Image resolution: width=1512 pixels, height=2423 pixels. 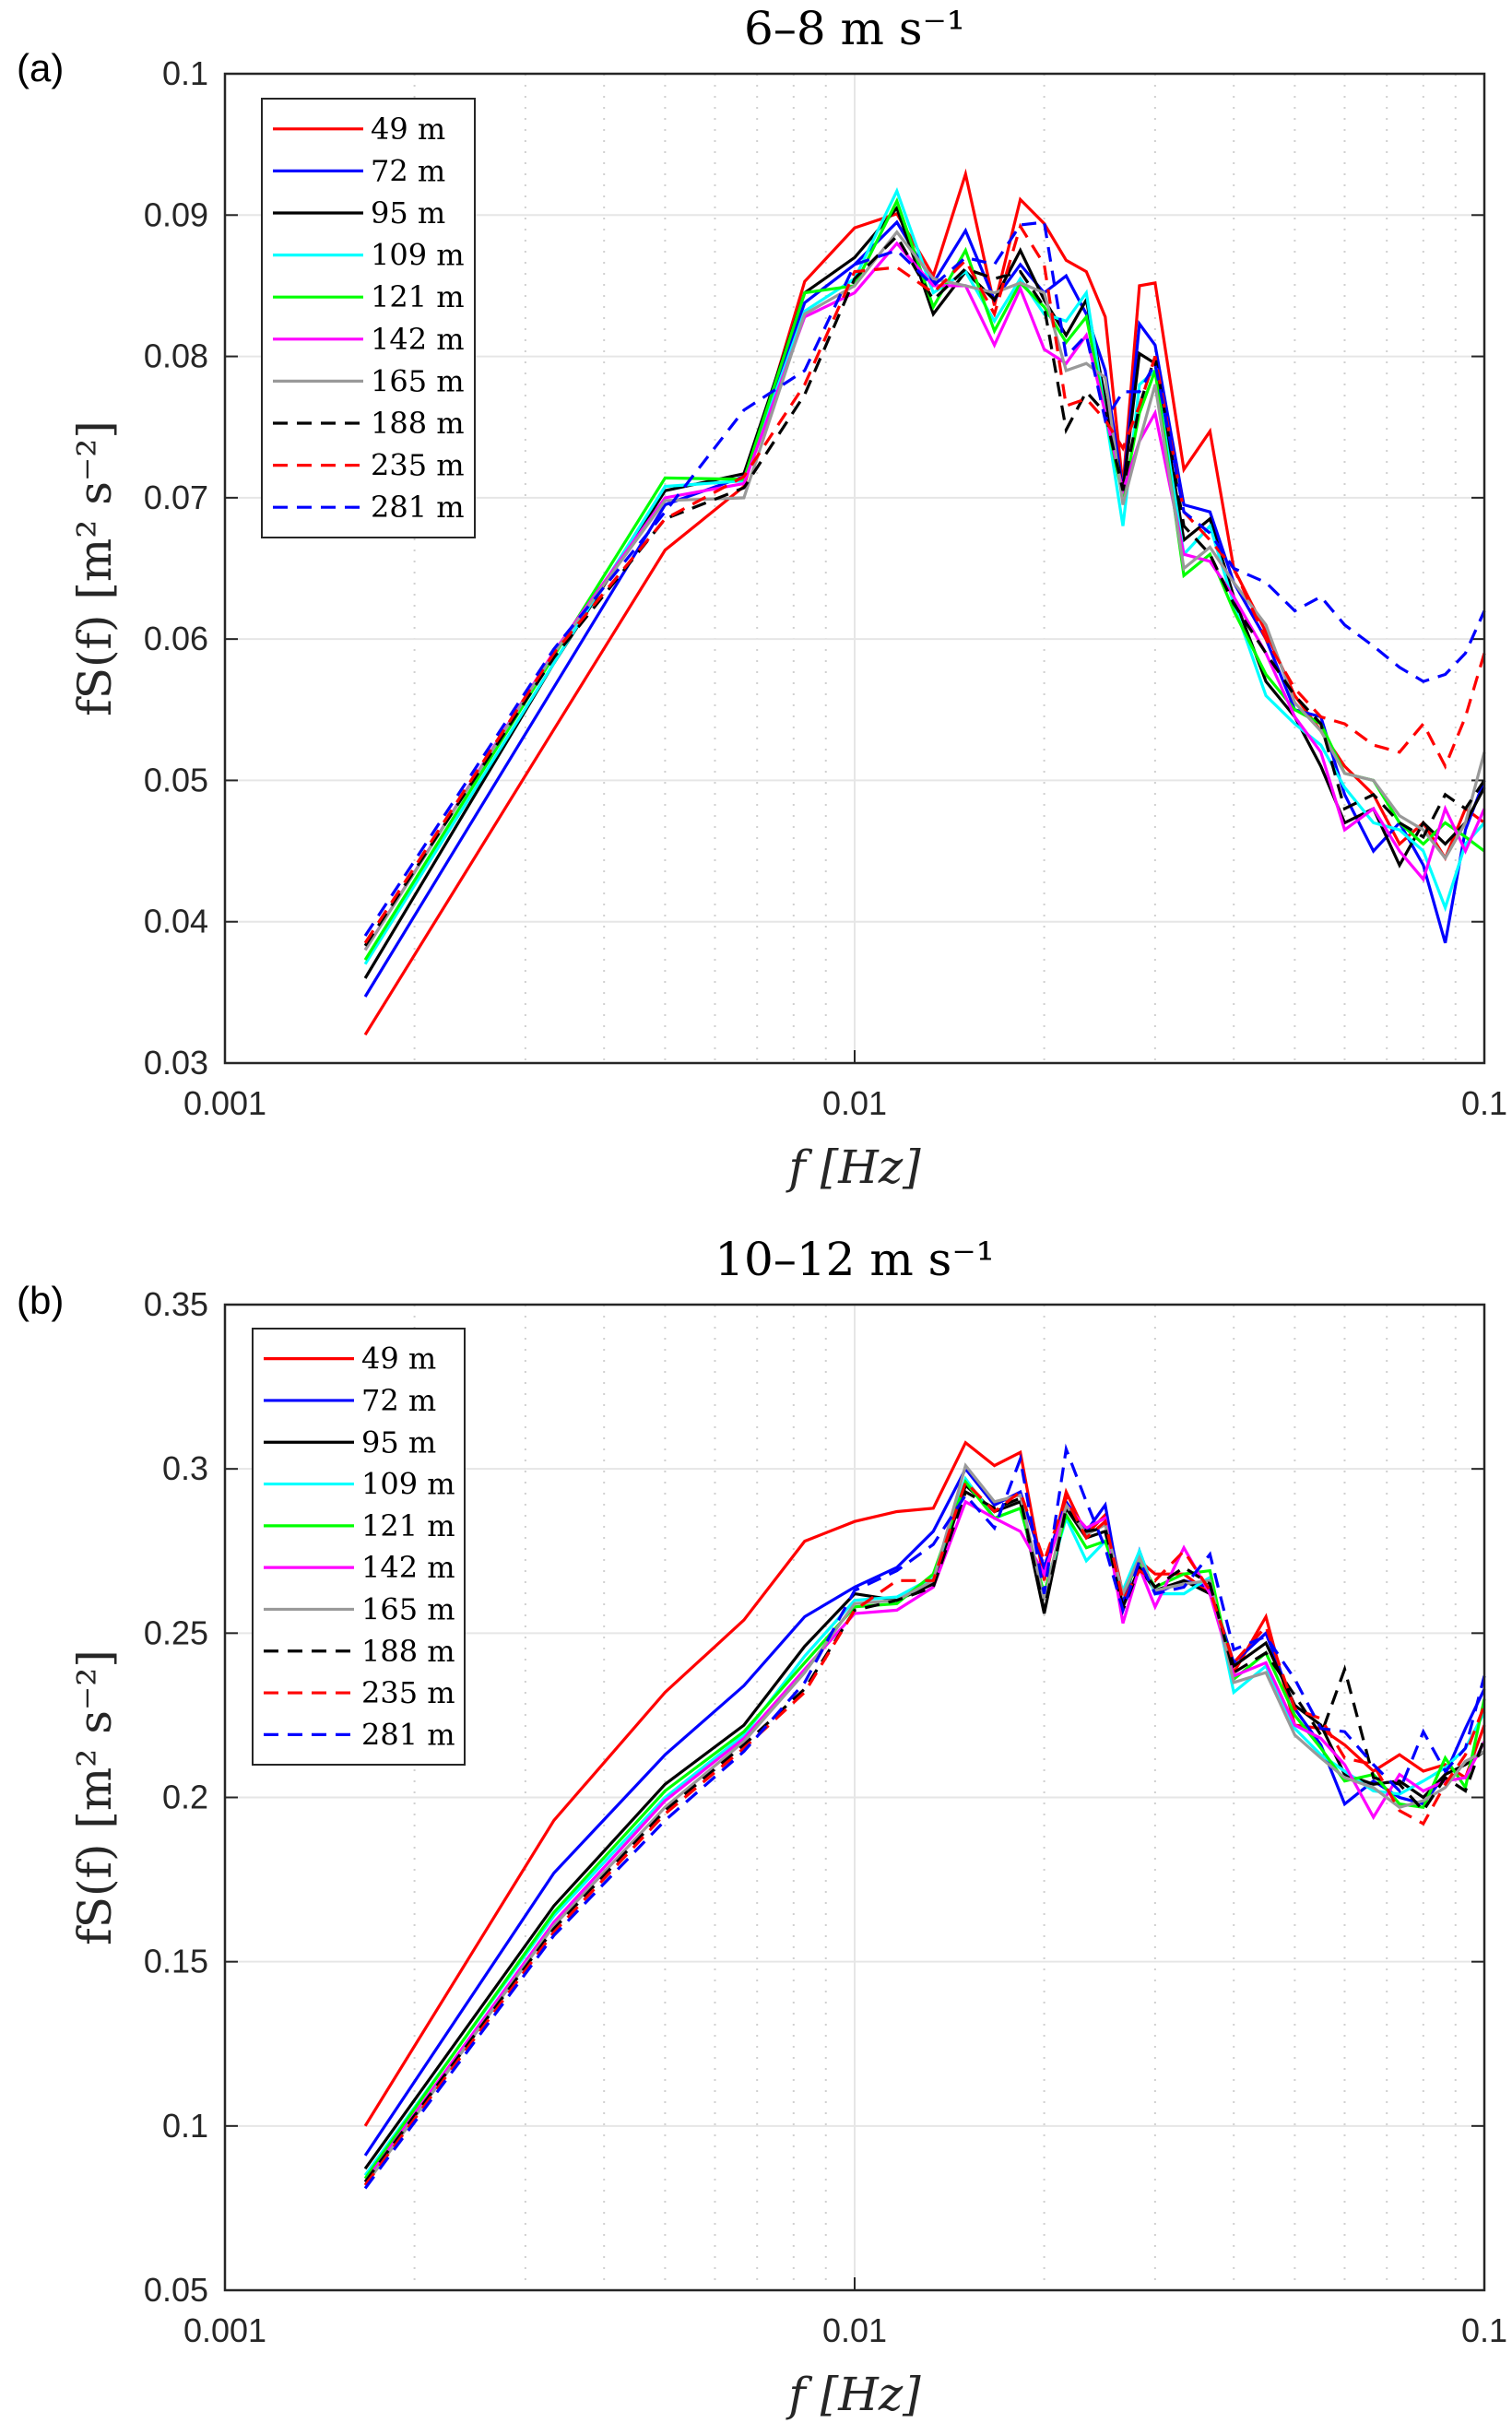 I want to click on y-tick-label: 0.07, so click(x=176, y=497).